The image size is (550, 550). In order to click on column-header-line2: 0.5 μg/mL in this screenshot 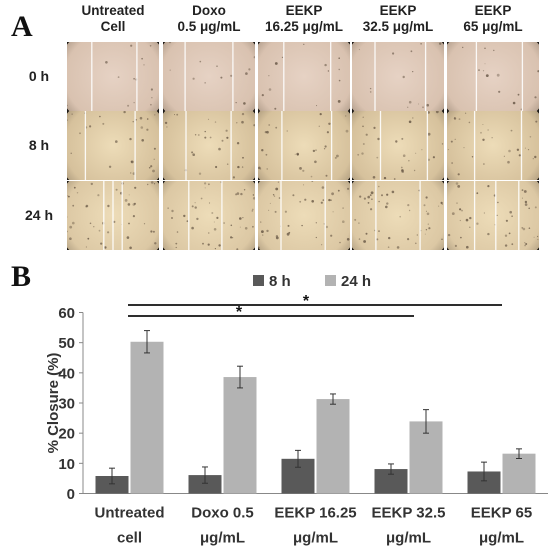, I will do `click(209, 26)`.